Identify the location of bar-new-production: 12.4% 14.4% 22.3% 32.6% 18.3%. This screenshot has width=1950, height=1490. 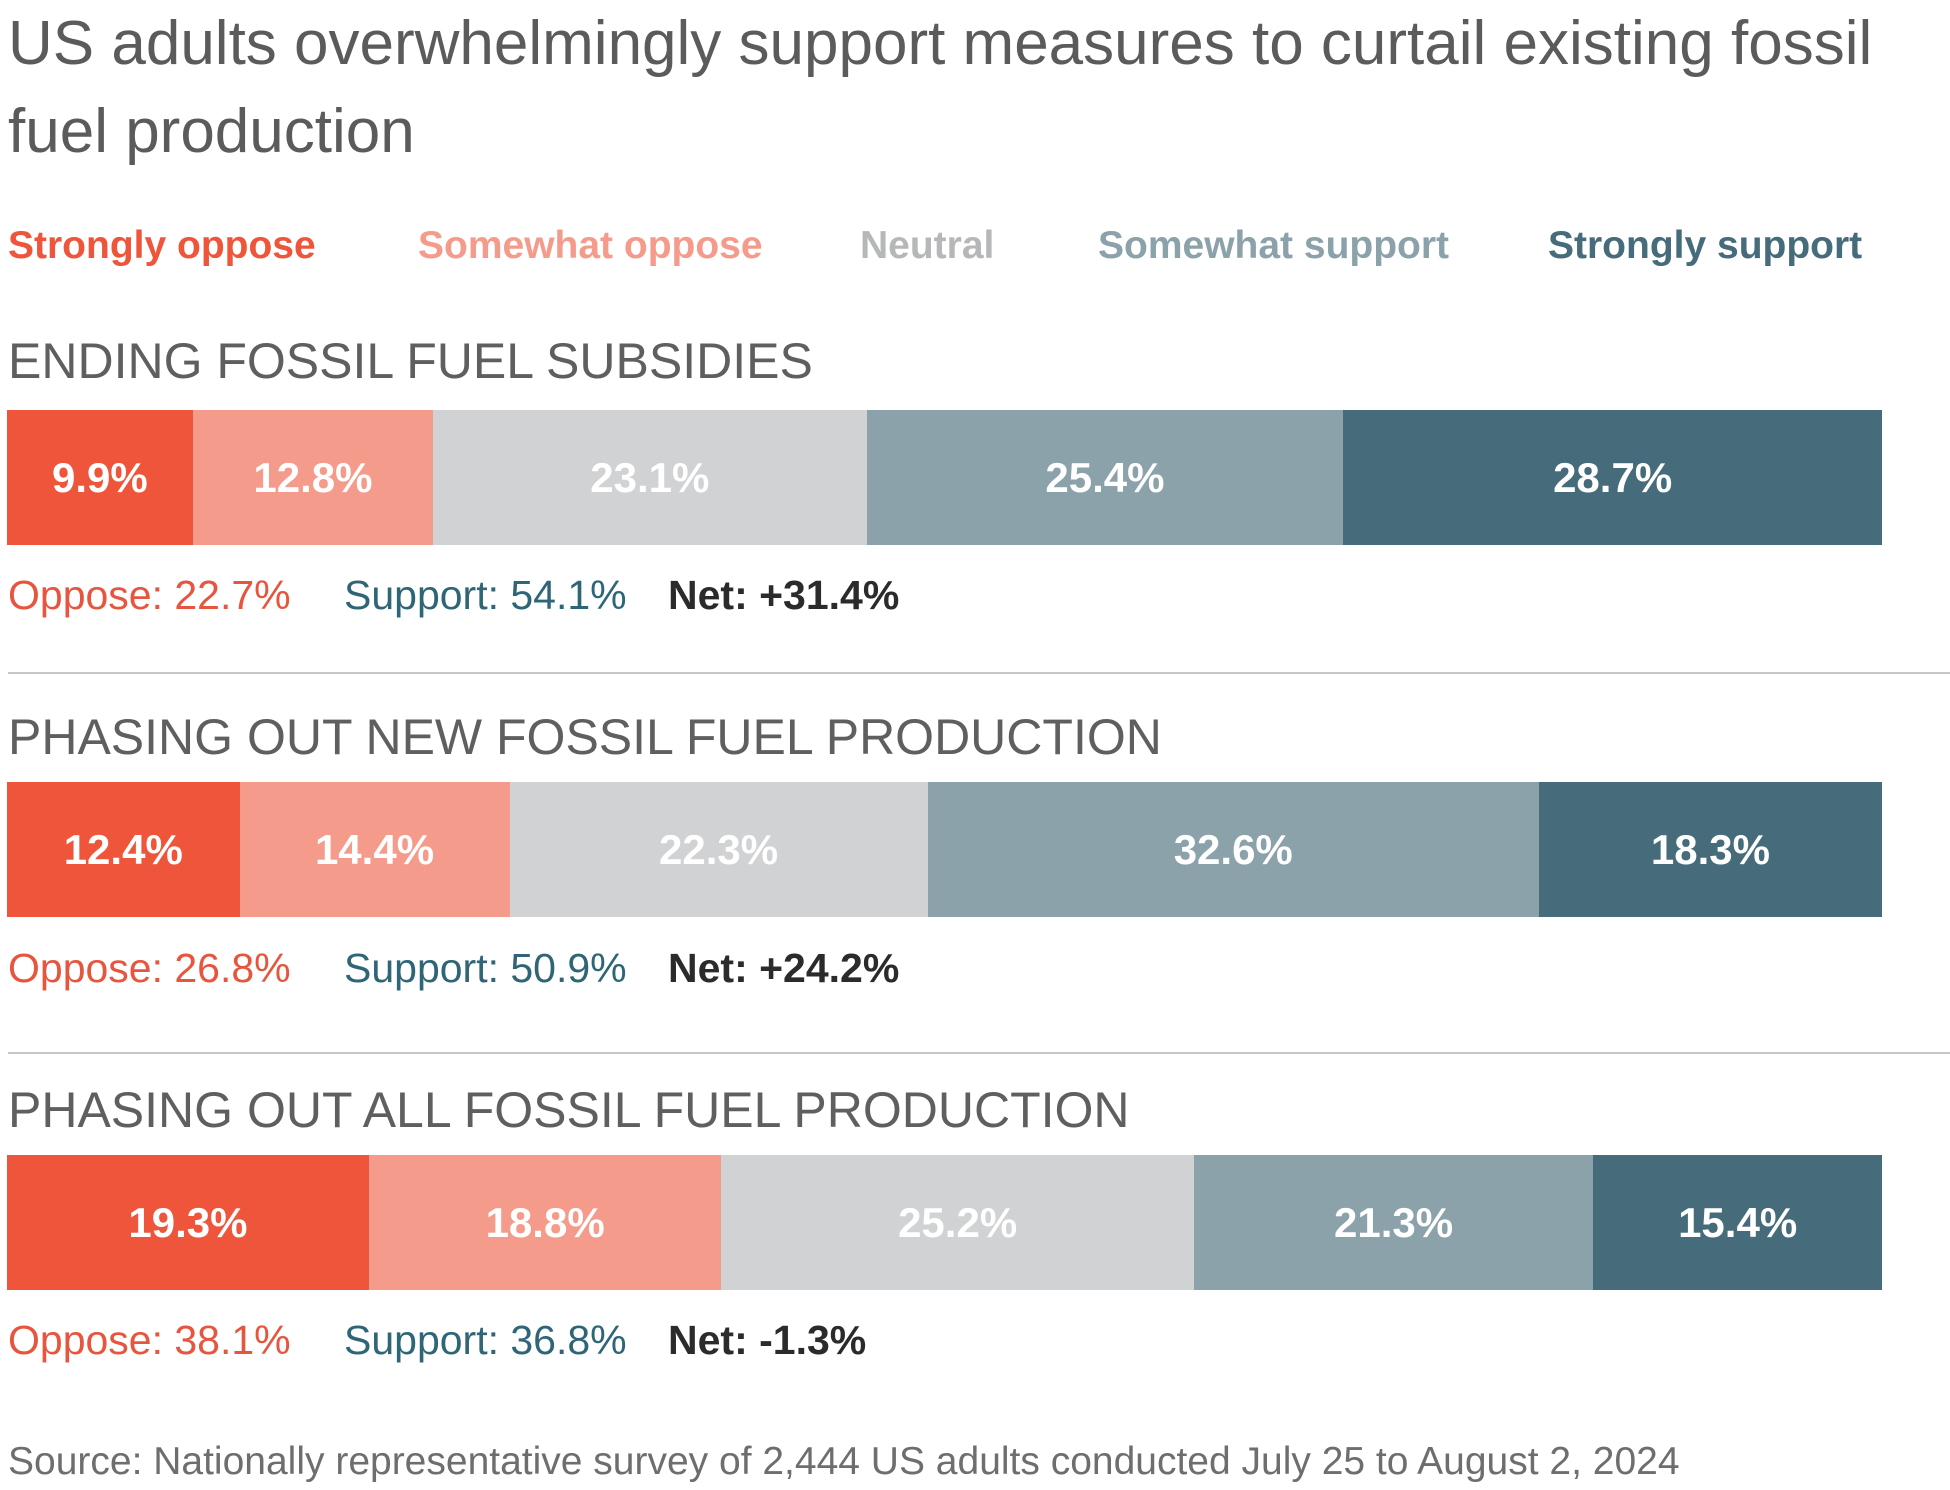
(944, 849).